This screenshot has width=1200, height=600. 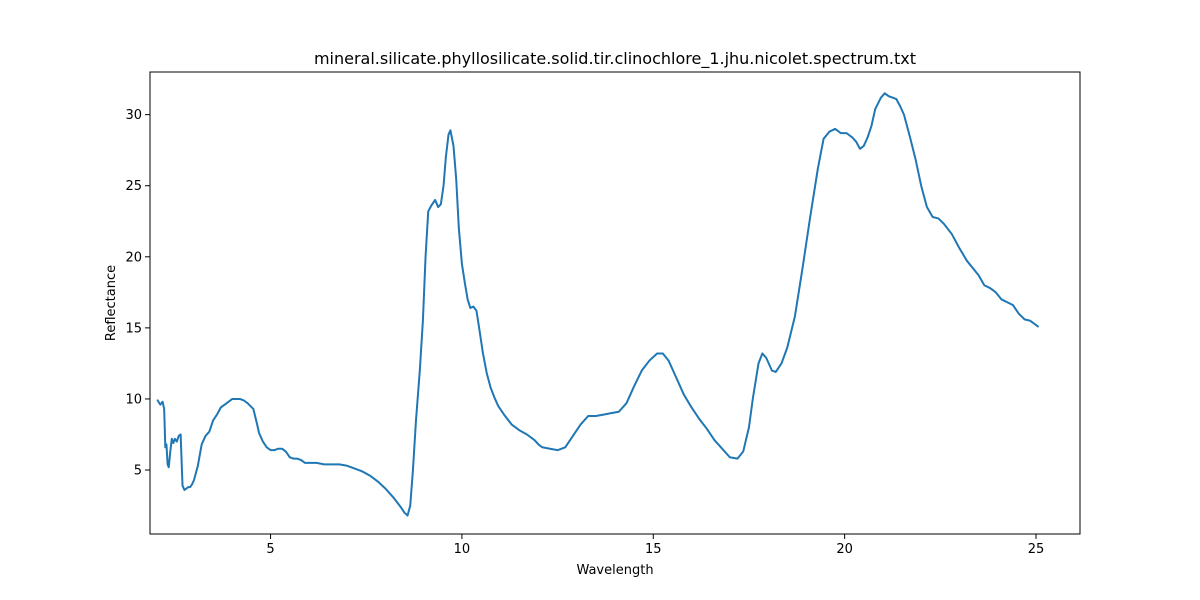 I want to click on x-tick-label: 20, so click(x=844, y=549).